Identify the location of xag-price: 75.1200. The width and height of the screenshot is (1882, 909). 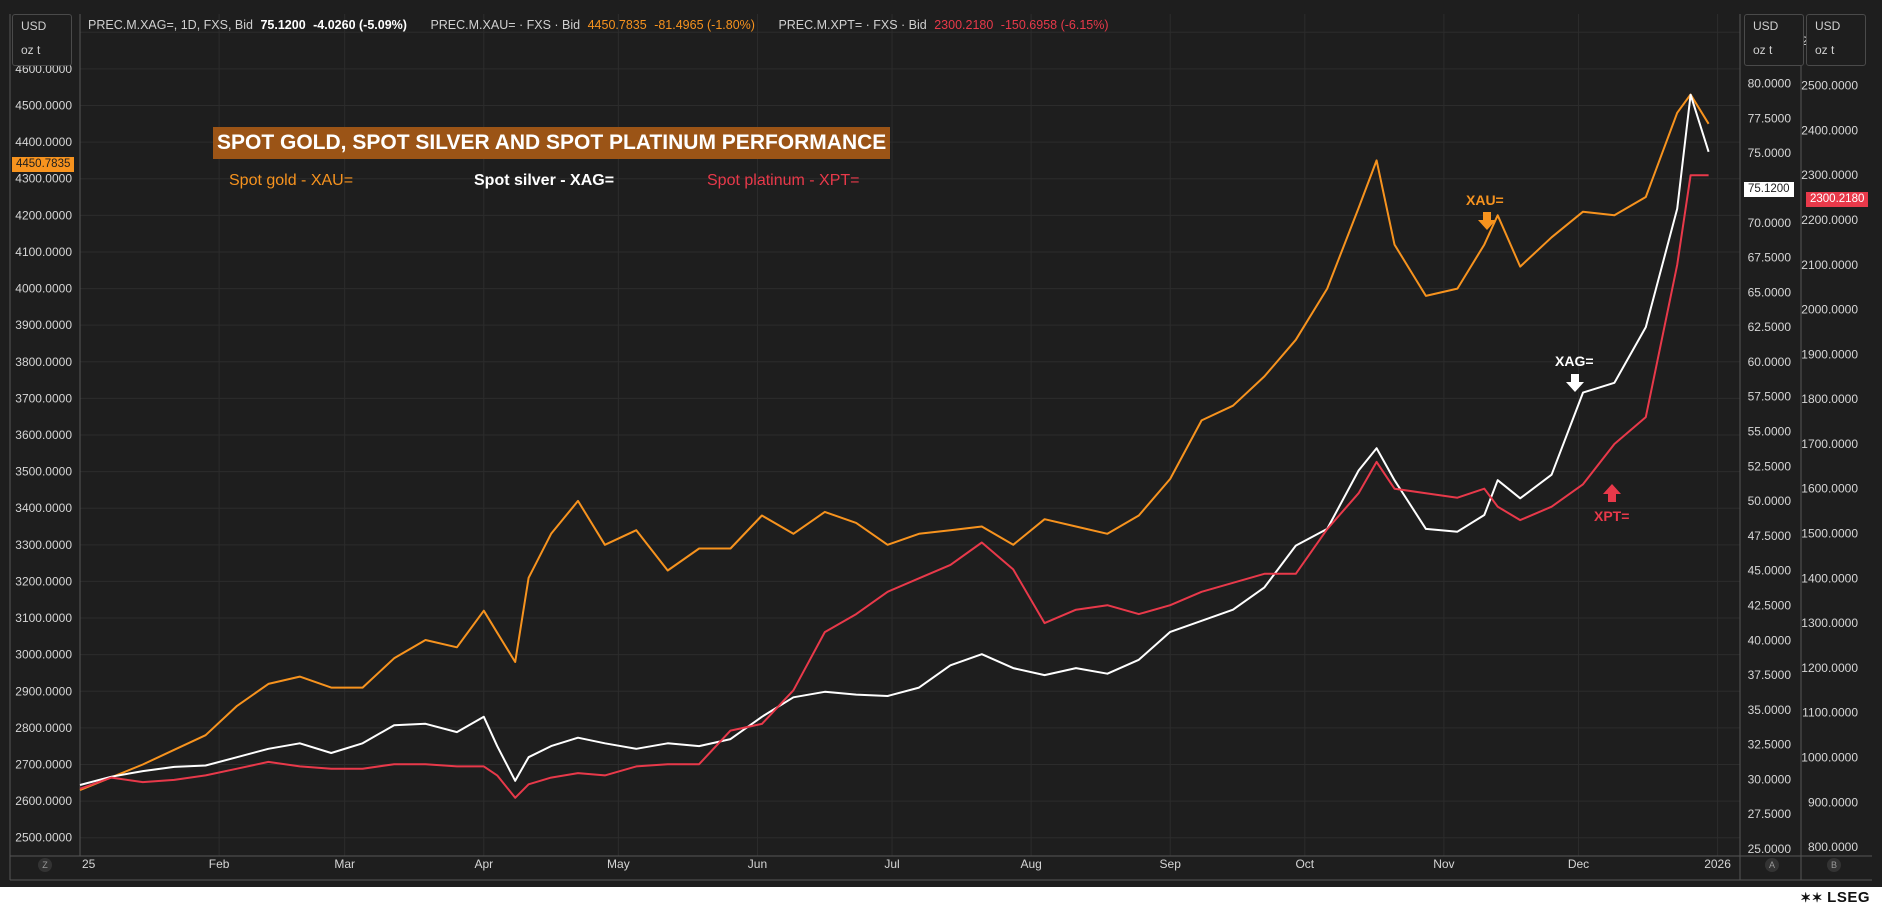
(283, 25).